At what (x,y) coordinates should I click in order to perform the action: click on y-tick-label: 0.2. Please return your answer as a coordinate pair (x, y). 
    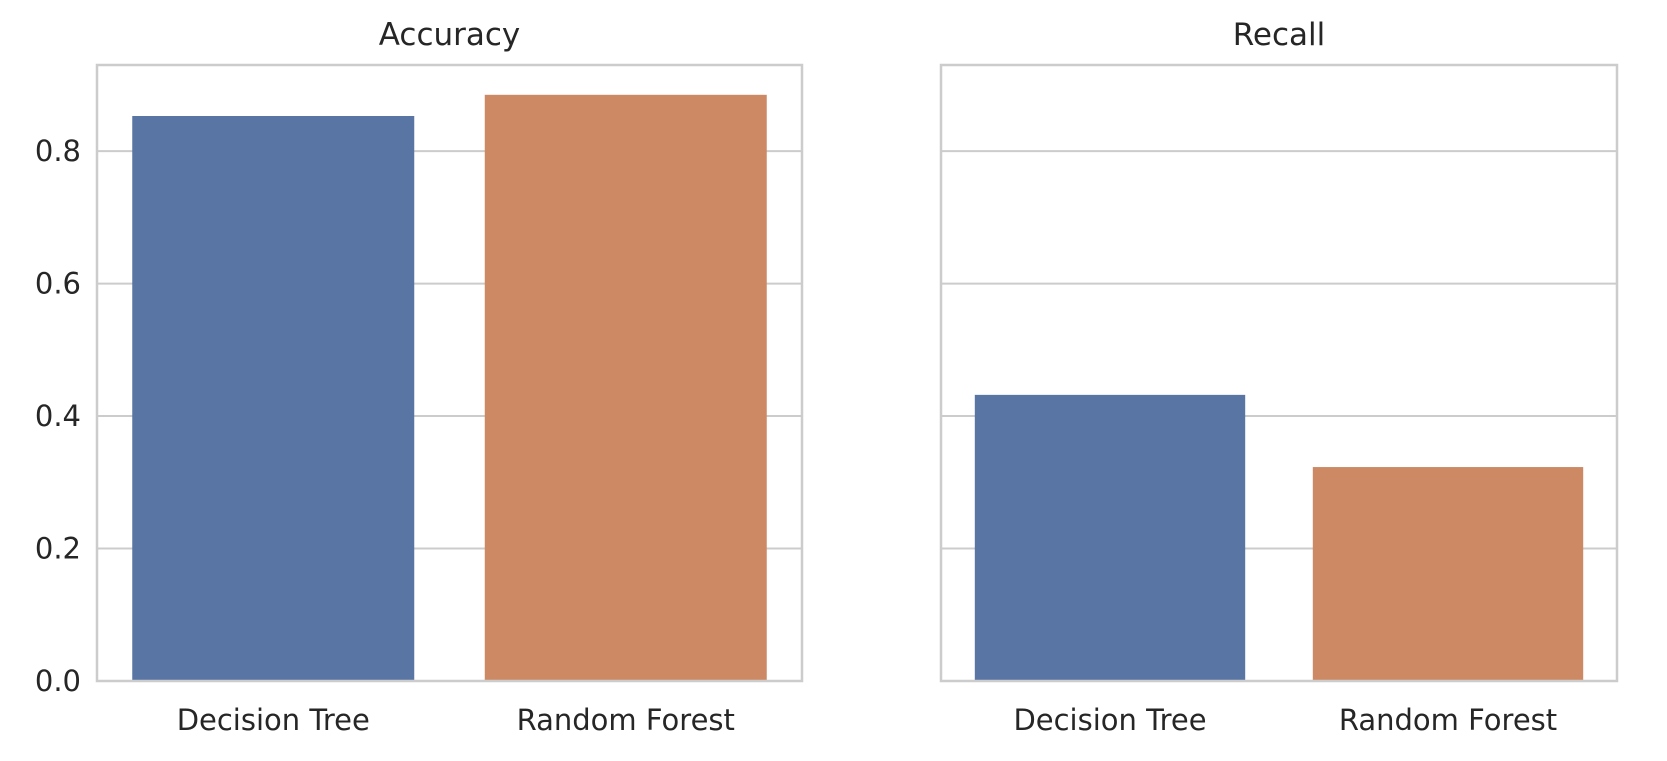
    Looking at the image, I should click on (58, 549).